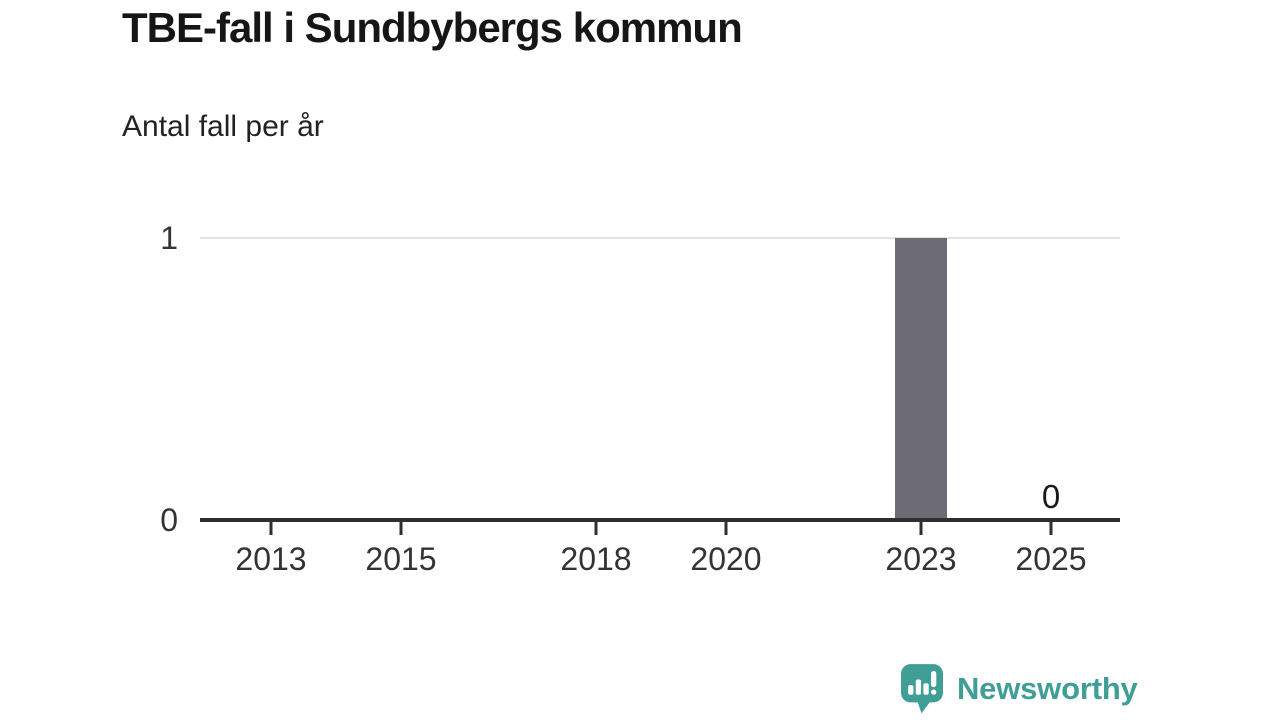 This screenshot has width=1280, height=720. Describe the element at coordinates (169, 520) in the screenshot. I see `y-tick-label: 0` at that location.